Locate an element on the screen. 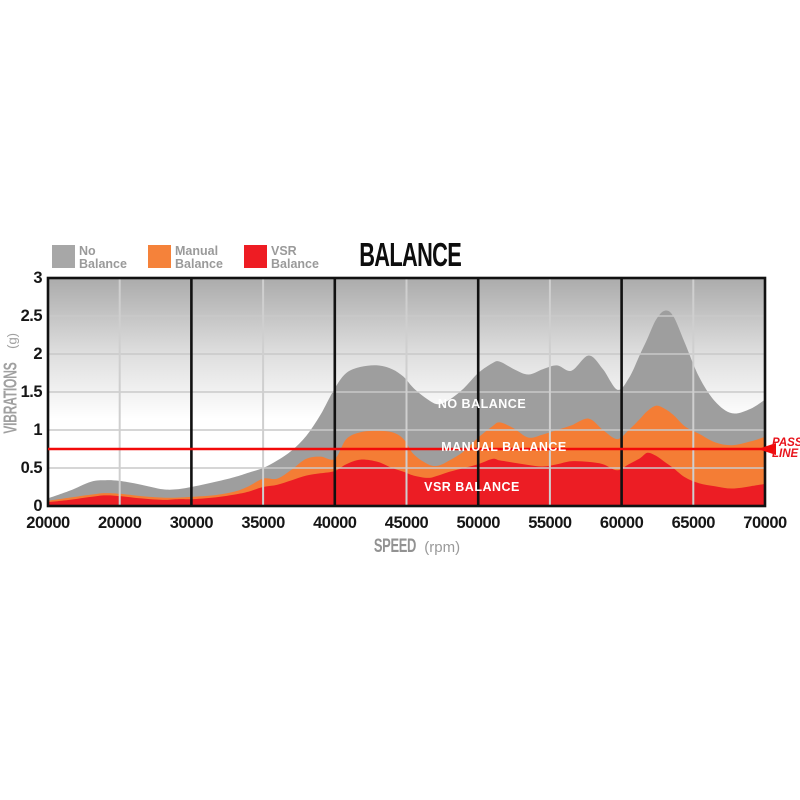  y-axis-unit-text: (g) is located at coordinates (12, 341).